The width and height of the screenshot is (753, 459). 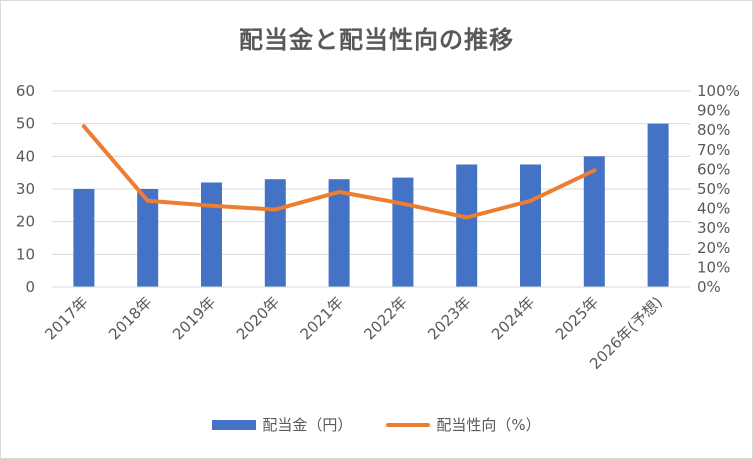 I want to click on y-right-tick-label: 70%, so click(x=713, y=150).